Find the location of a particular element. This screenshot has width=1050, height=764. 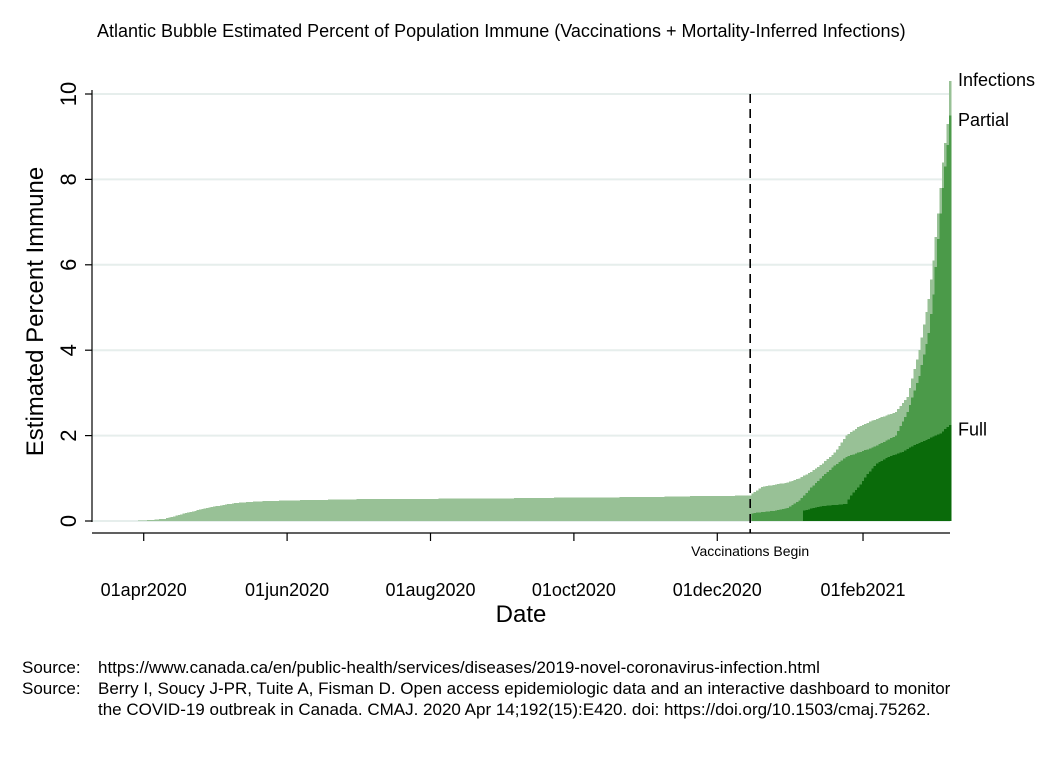

y-tick-label: 8 is located at coordinates (68, 179).